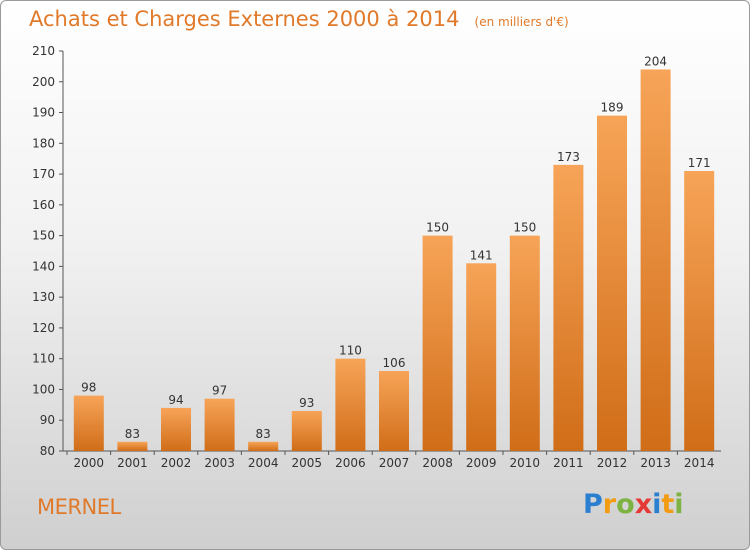  Describe the element at coordinates (219, 391) in the screenshot. I see `data-label: 97` at that location.